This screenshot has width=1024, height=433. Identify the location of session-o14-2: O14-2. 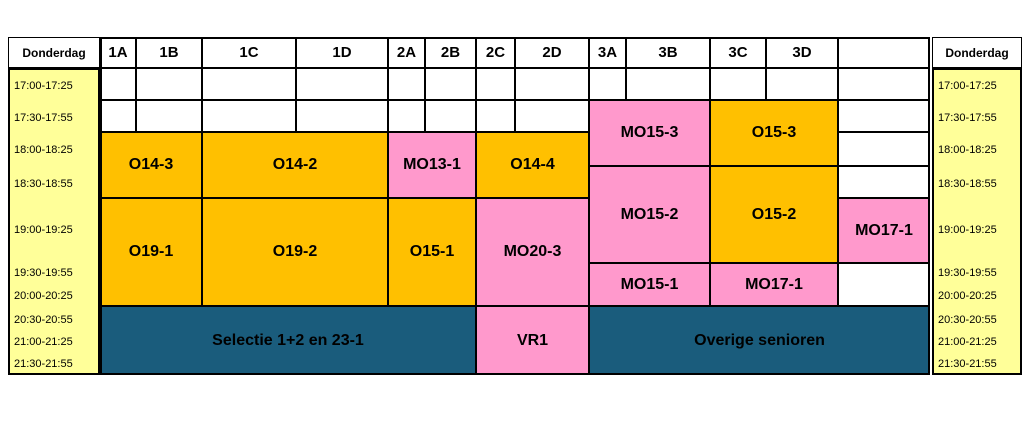
(295, 165).